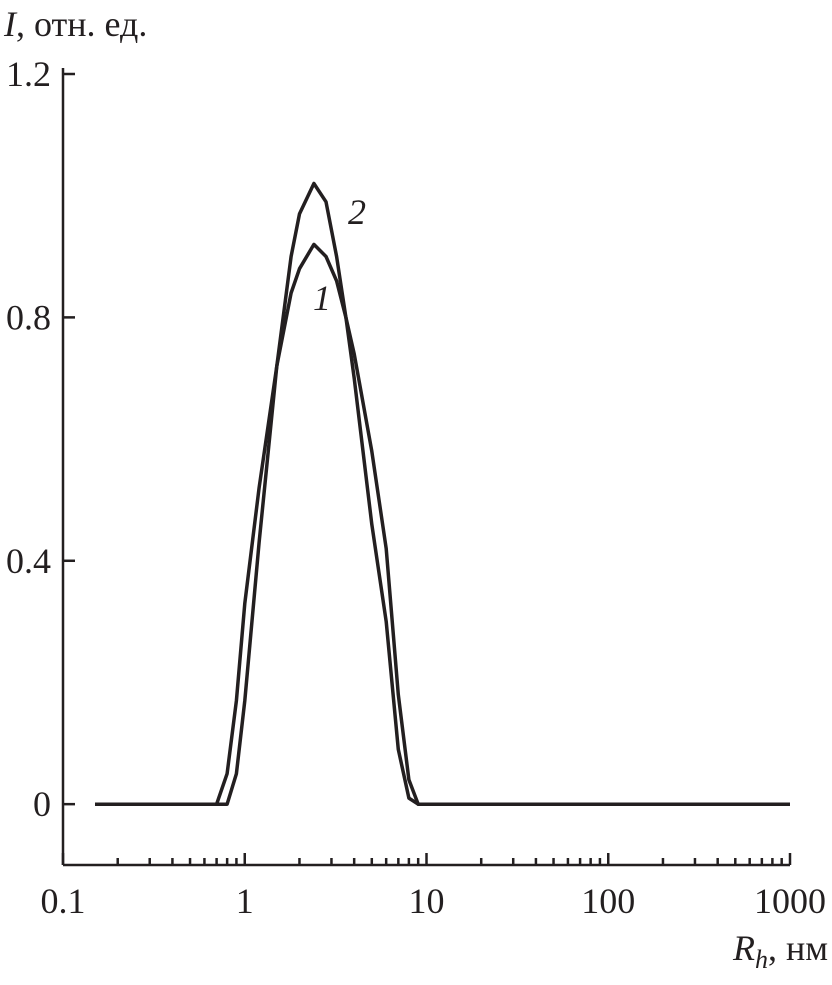 Image resolution: width=832 pixels, height=985 pixels. What do you see at coordinates (28, 317) in the screenshot?
I see `y-tick-label: 0.8` at bounding box center [28, 317].